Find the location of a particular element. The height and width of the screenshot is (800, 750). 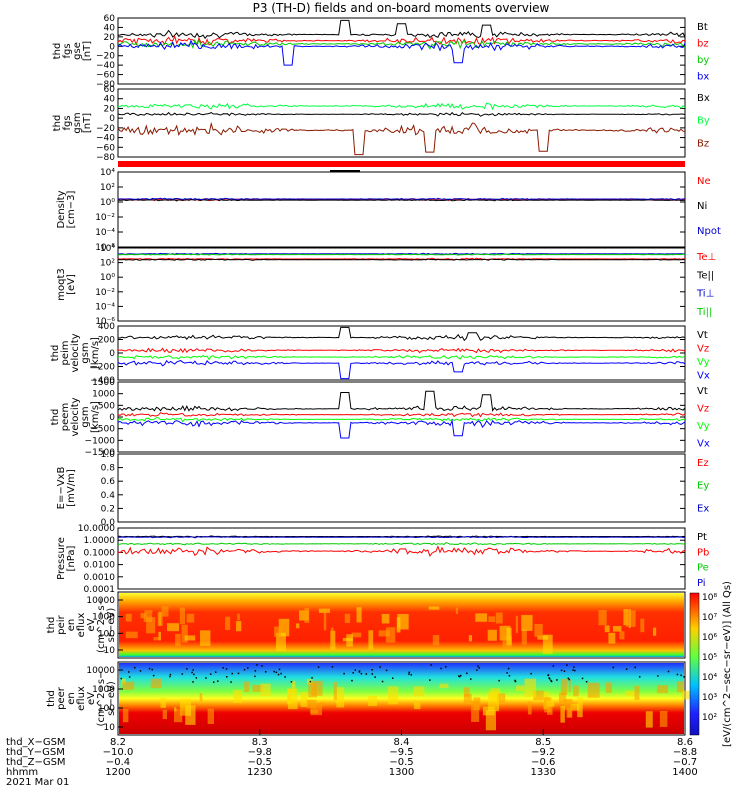

tick-label: −500 is located at coordinates (102, 430).